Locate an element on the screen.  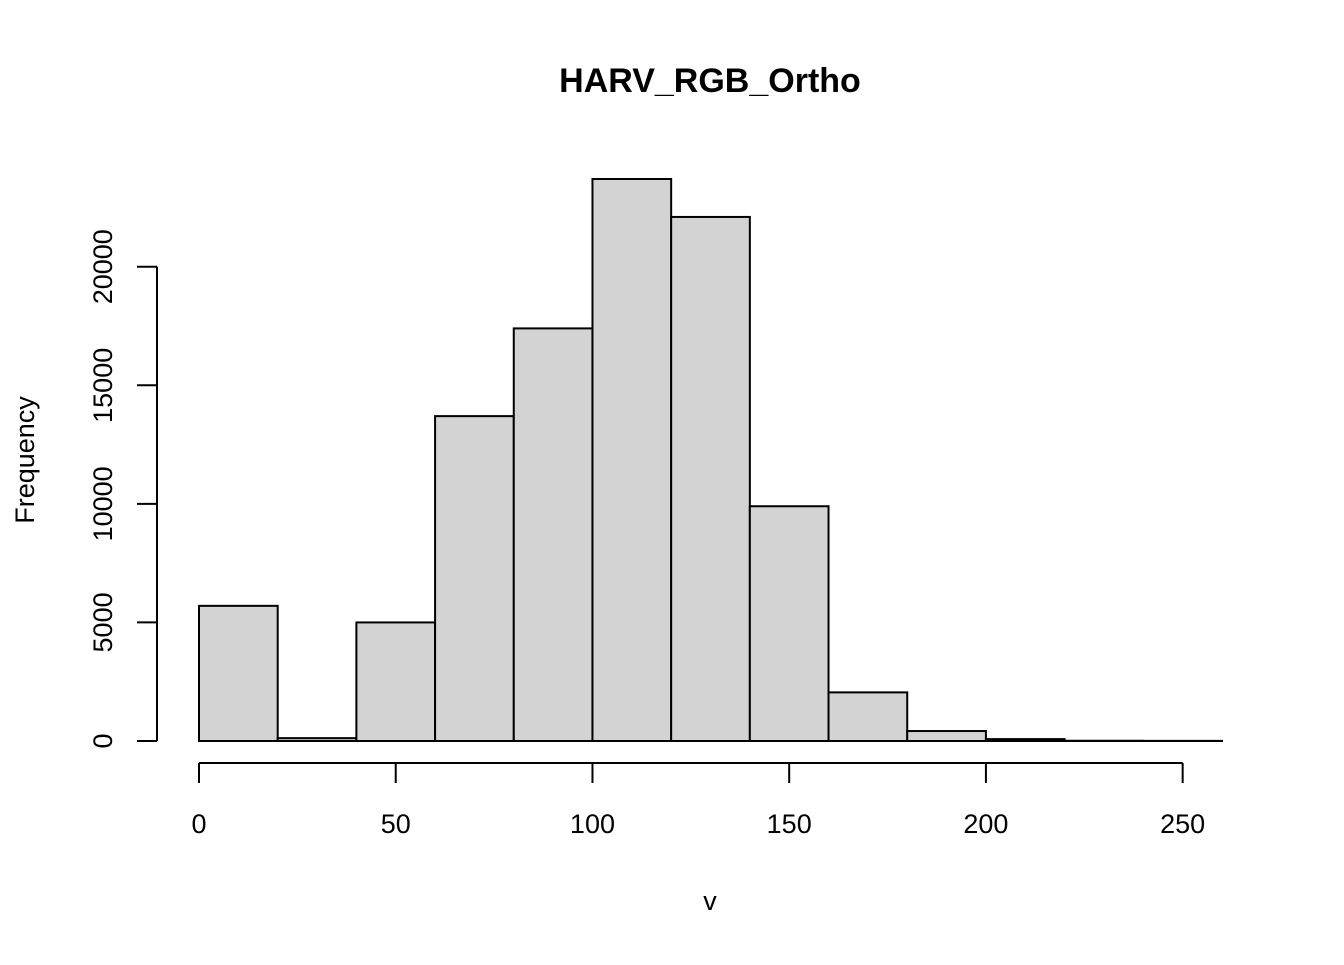
x-tick-label: 50 is located at coordinates (396, 824).